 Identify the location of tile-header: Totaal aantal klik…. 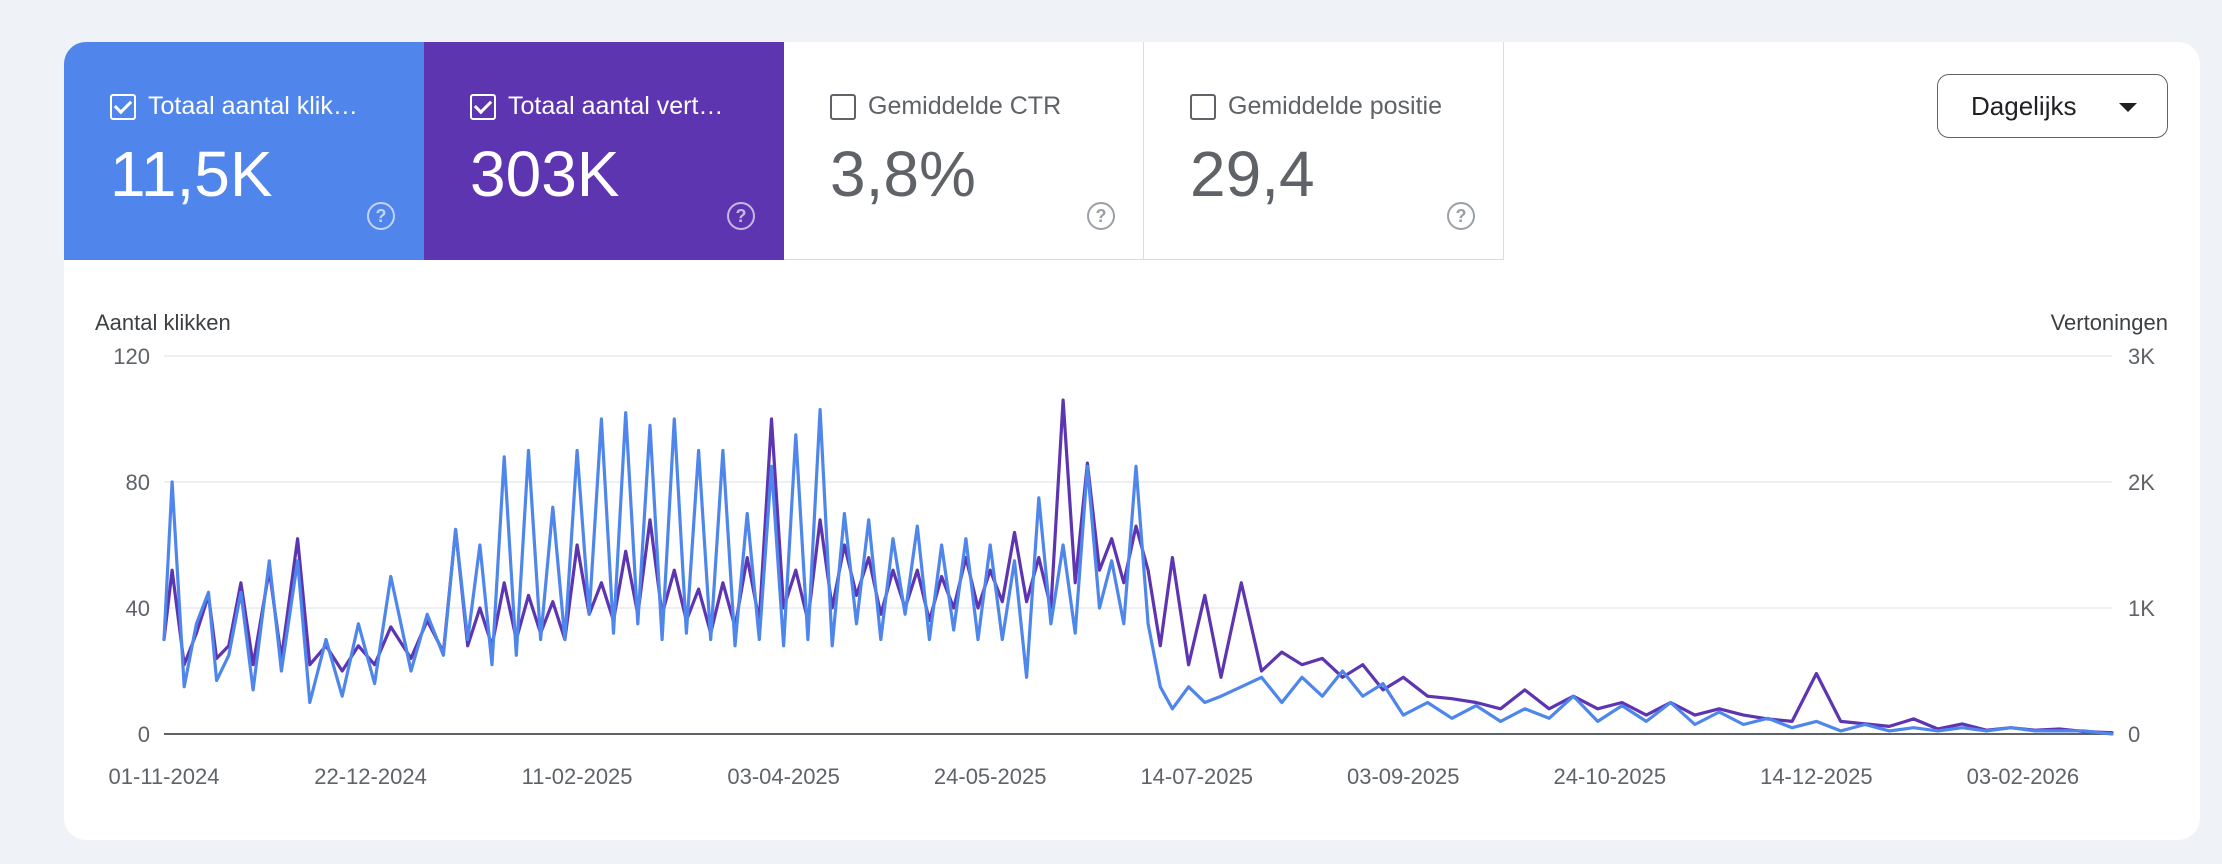
(234, 106).